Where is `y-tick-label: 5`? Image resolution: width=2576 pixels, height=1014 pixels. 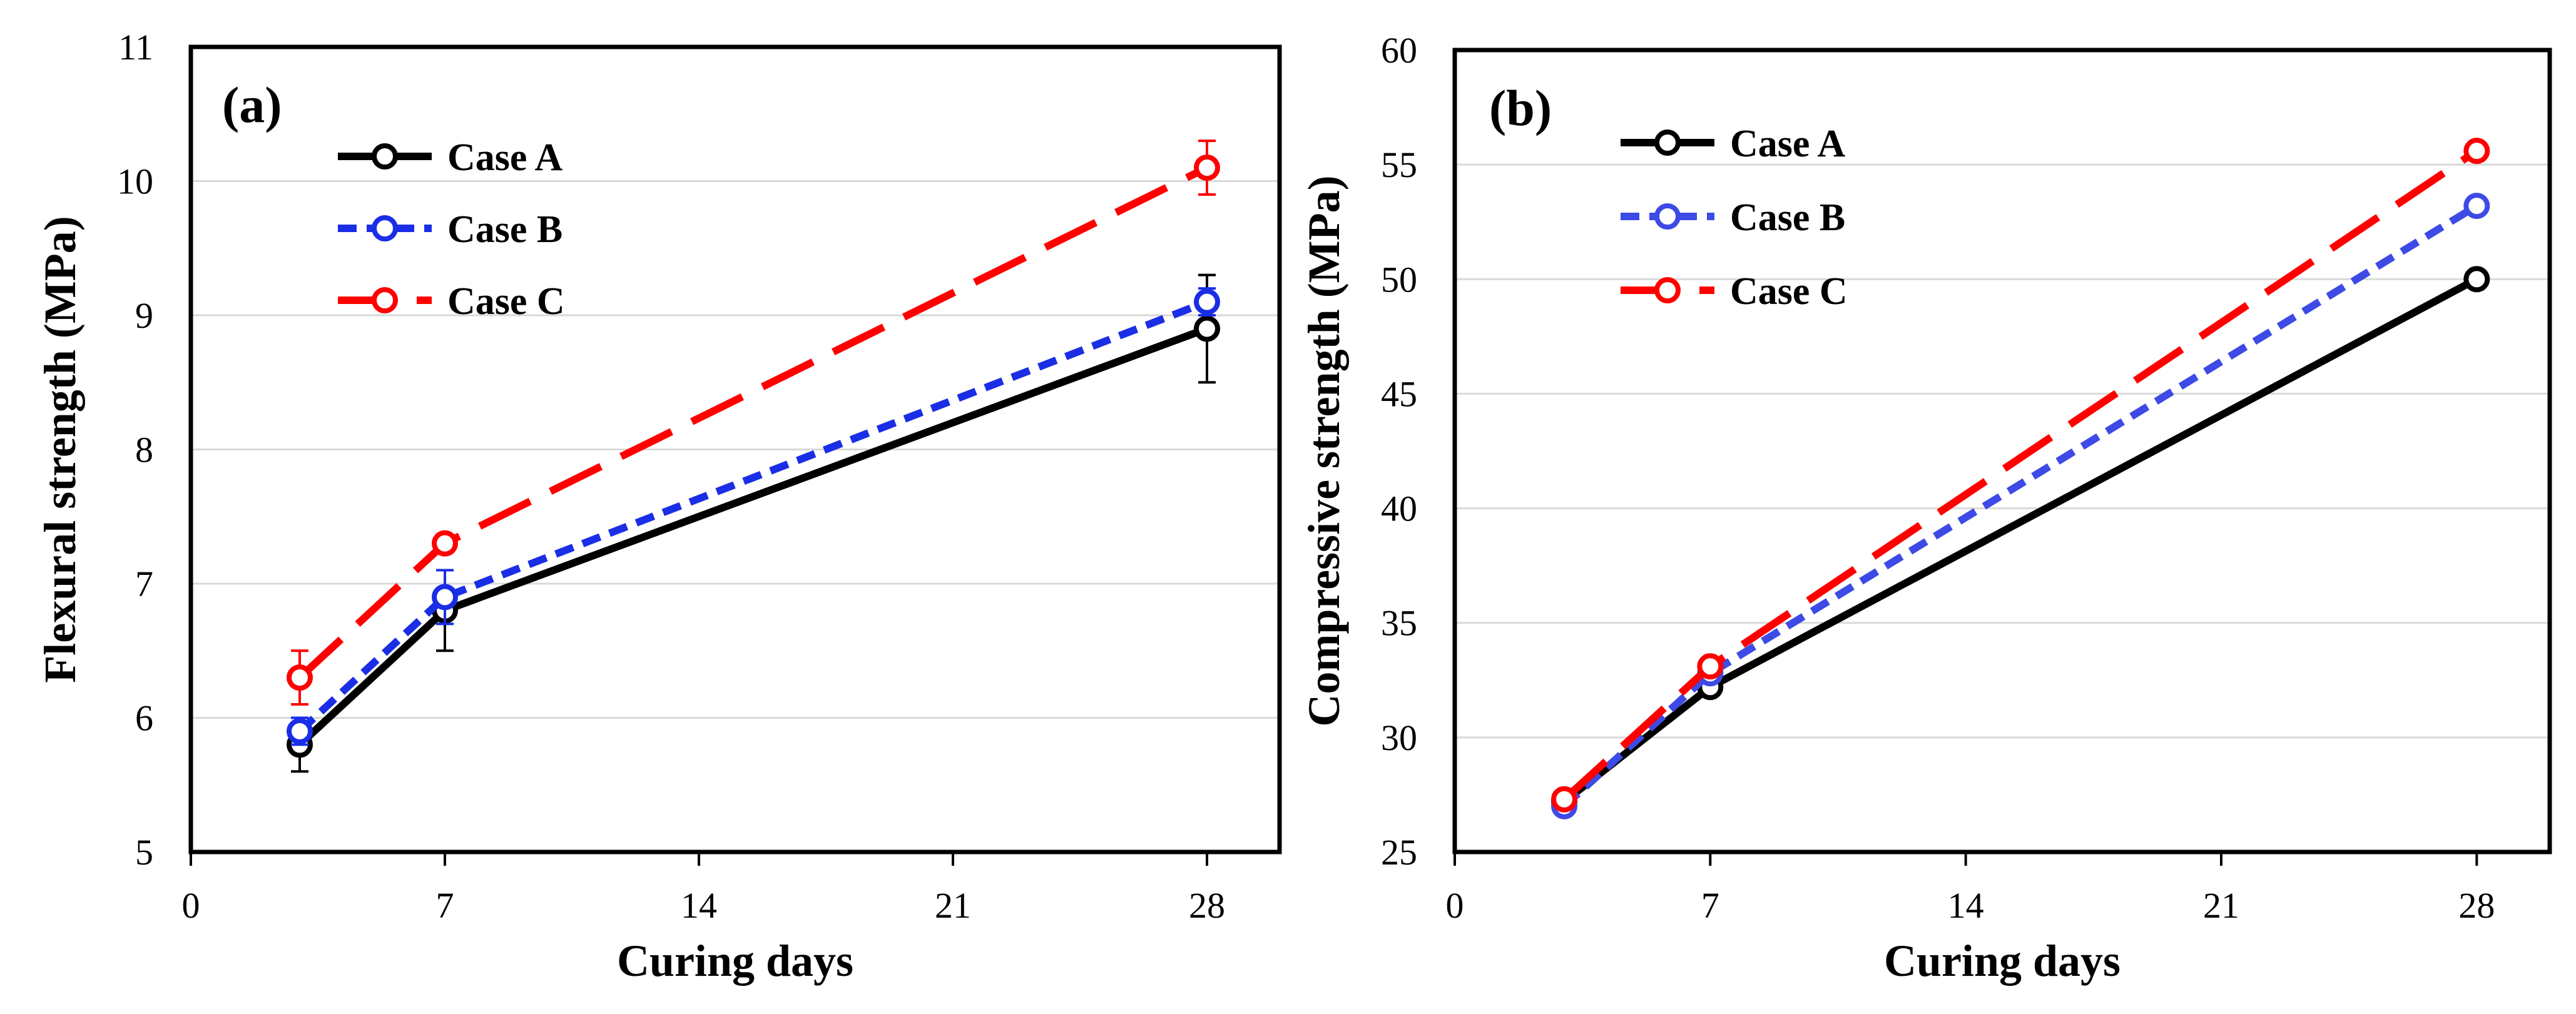 y-tick-label: 5 is located at coordinates (144, 852).